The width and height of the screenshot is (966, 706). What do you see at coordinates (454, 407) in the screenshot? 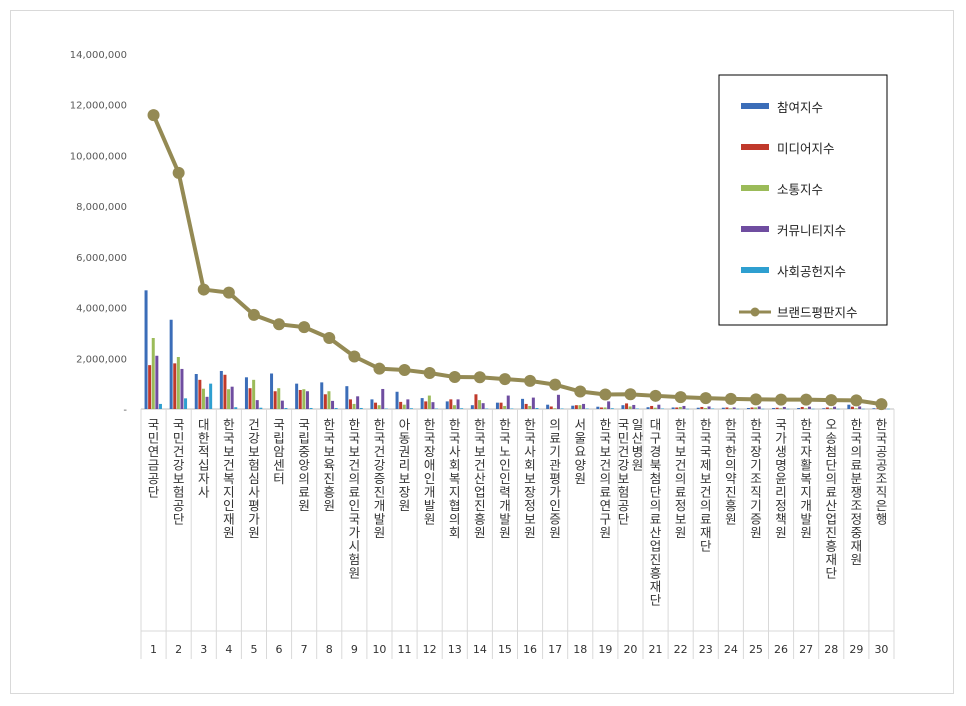
I see `bar-소통지수-13` at bounding box center [454, 407].